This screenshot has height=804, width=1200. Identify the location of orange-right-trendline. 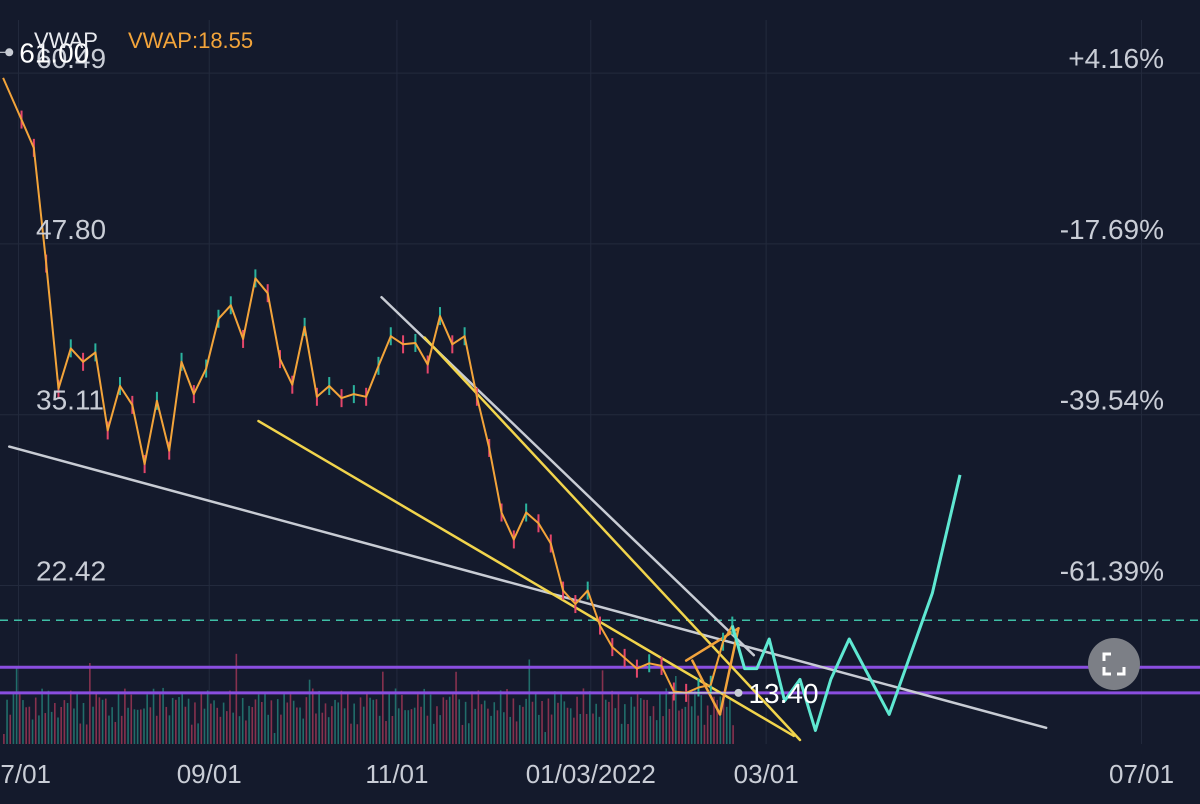
(729, 671).